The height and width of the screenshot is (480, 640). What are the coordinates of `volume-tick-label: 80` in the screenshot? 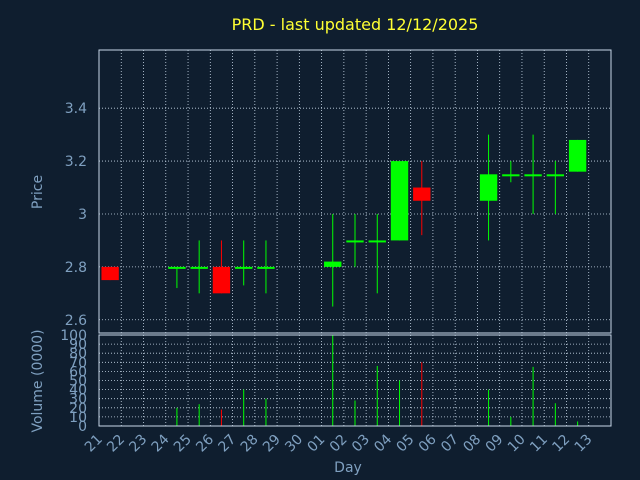 It's located at (78, 354).